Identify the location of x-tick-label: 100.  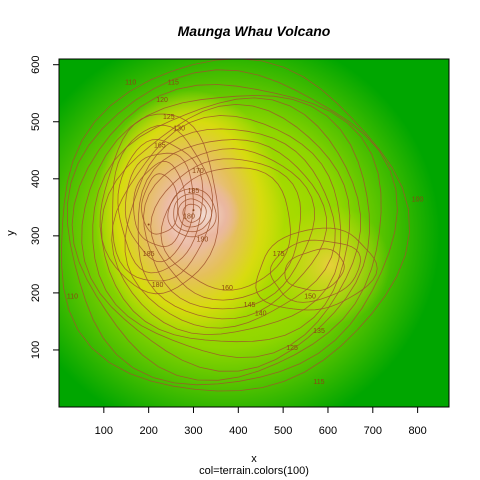
(104, 431).